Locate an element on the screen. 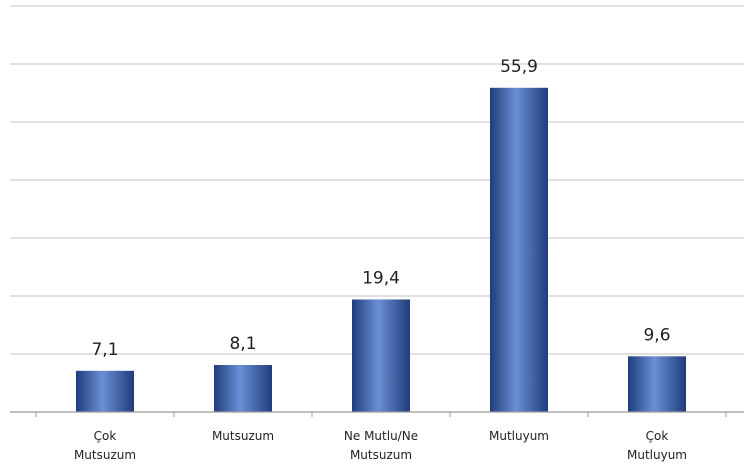 This screenshot has width=744, height=471. x-tick-label: Ne Mutlu/Ne is located at coordinates (381, 436).